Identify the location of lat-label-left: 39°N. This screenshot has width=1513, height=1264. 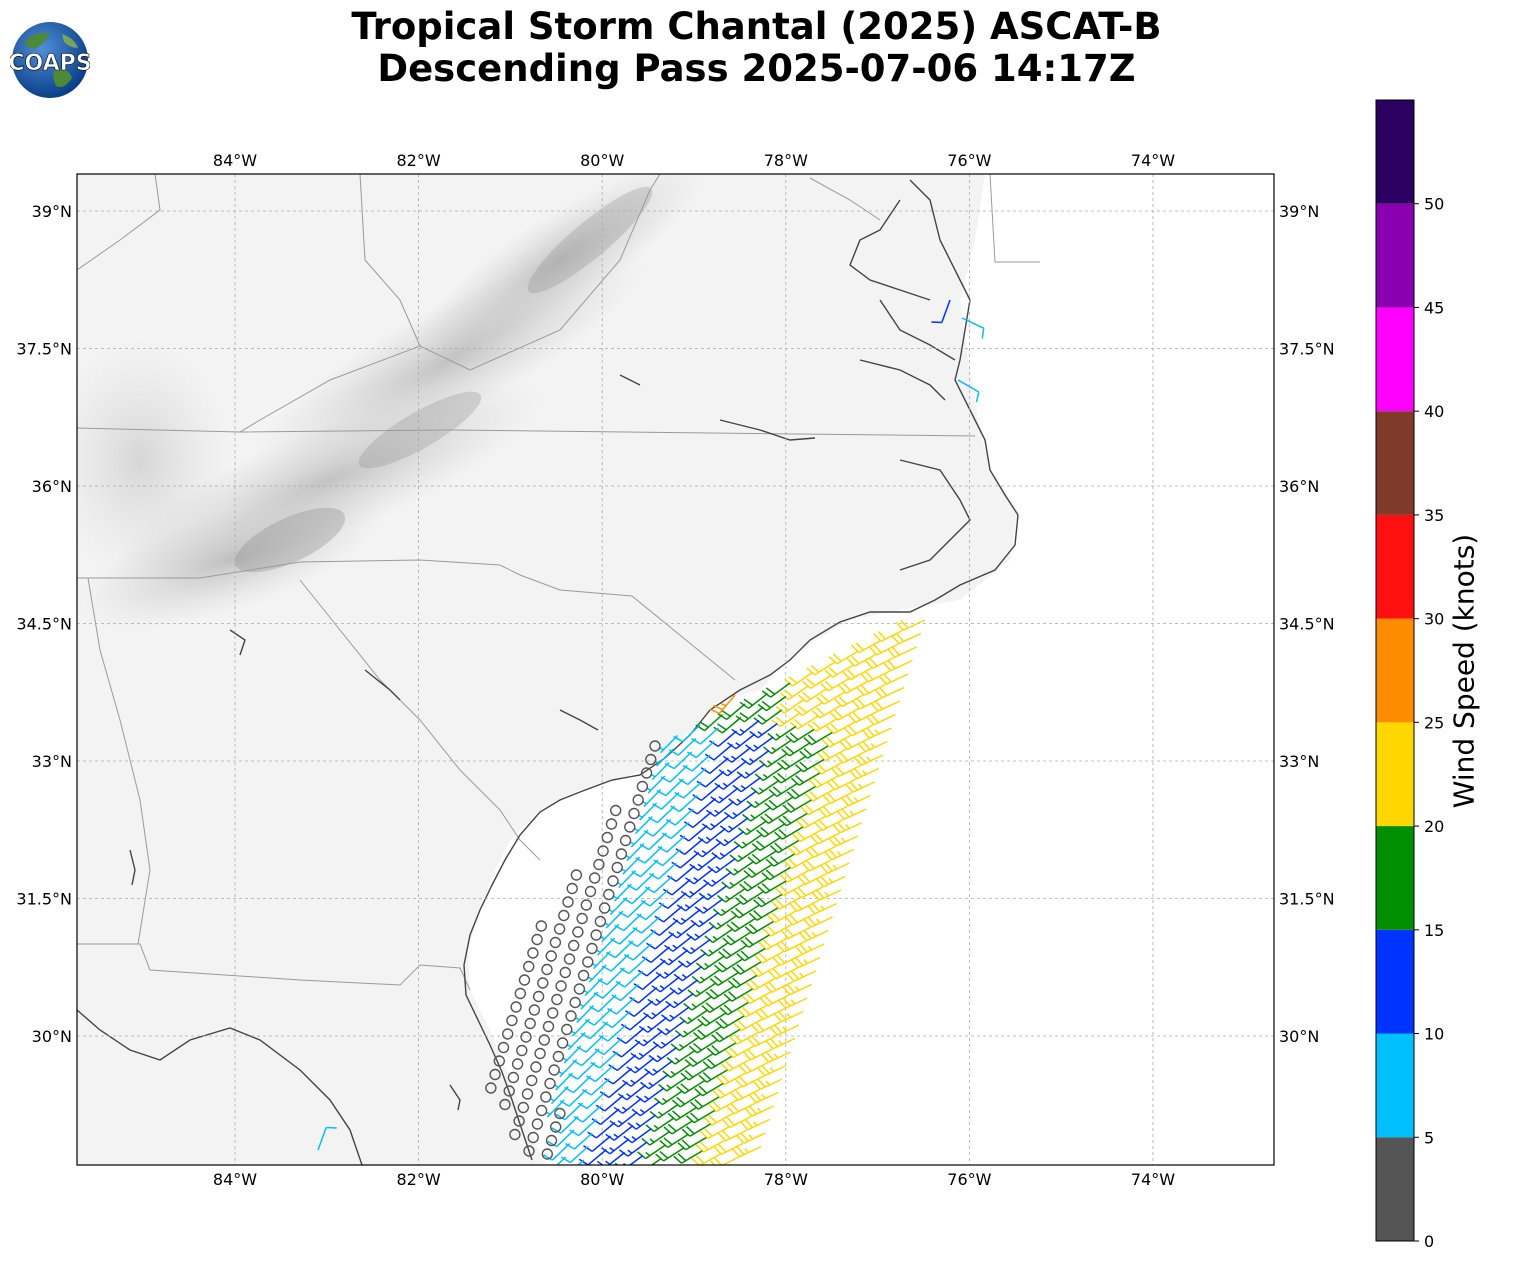
(52, 211).